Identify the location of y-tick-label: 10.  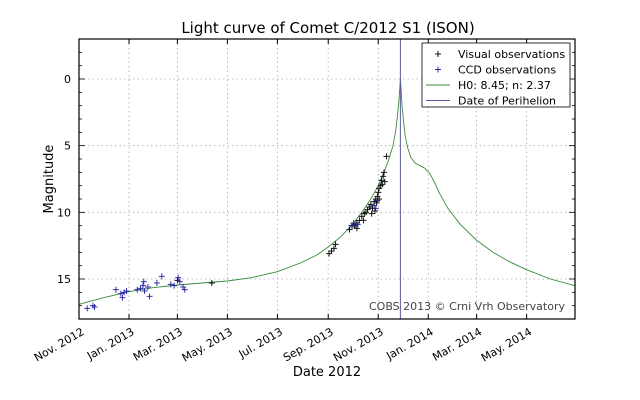
(64, 212).